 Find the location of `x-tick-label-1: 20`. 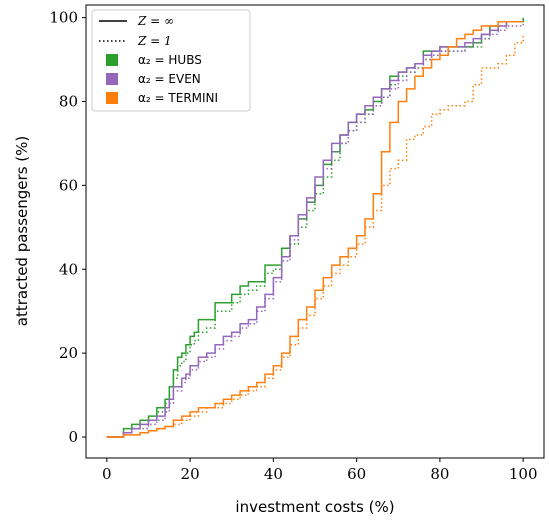

x-tick-label-1: 20 is located at coordinates (190, 474).